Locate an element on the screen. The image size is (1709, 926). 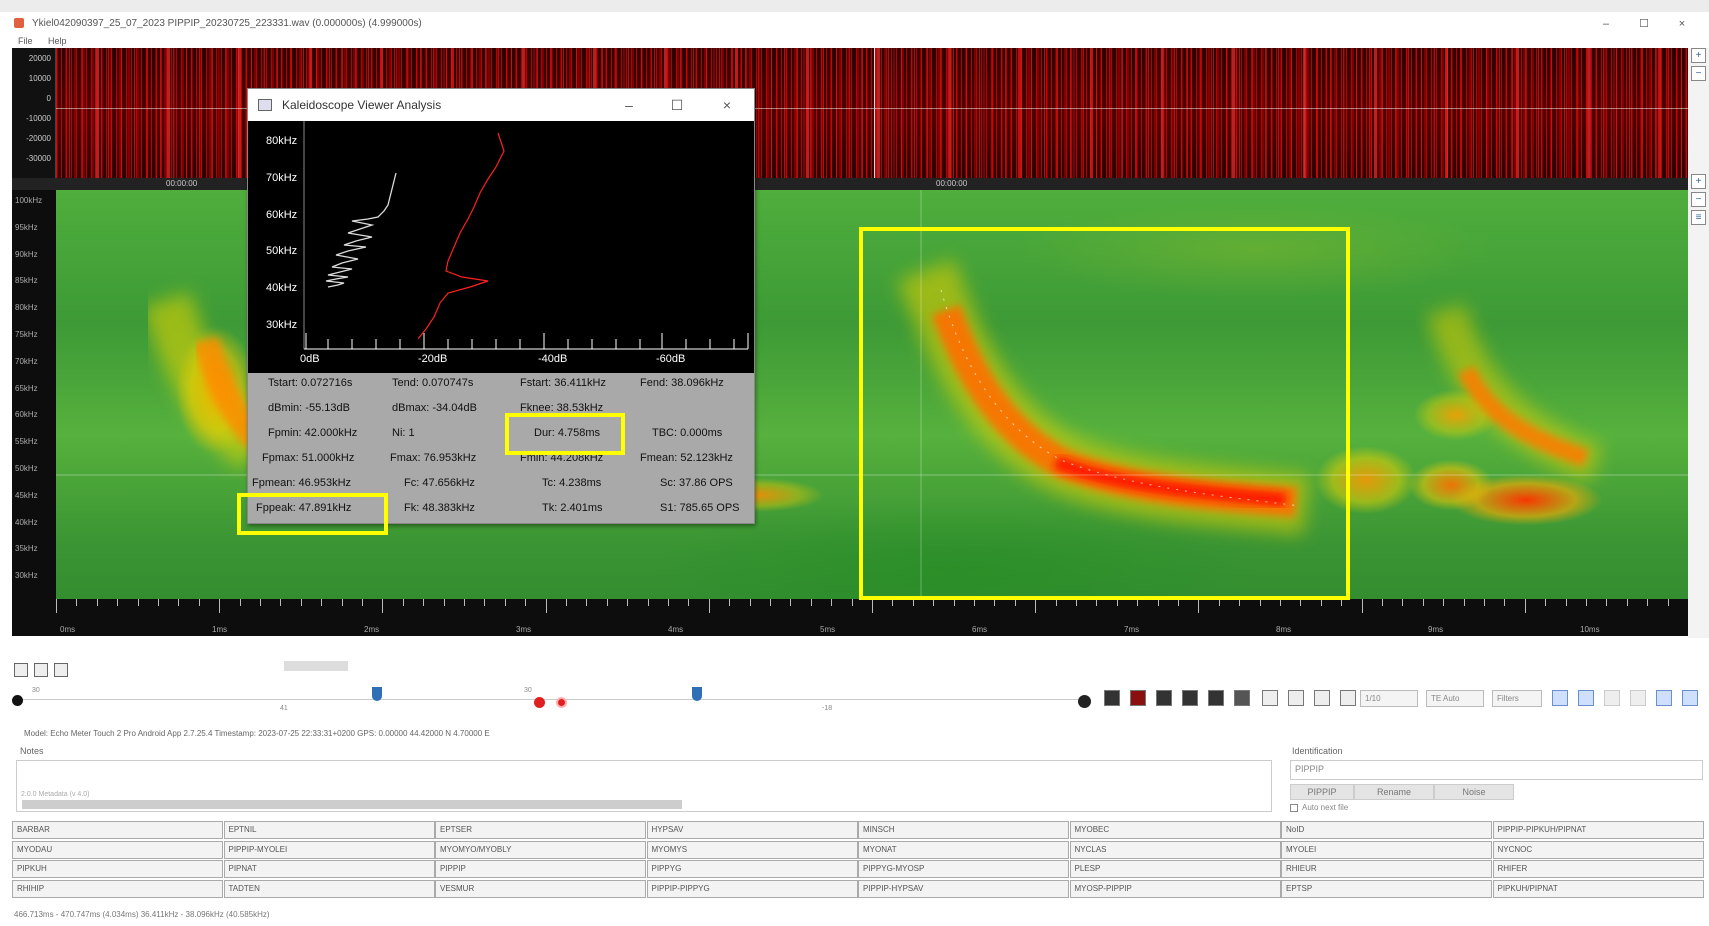
menu-file: File is located at coordinates (25, 41).